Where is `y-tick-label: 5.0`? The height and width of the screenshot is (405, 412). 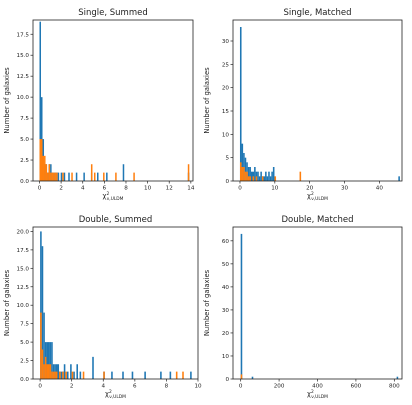
y-tick-label: 5.0 is located at coordinates (24, 343).